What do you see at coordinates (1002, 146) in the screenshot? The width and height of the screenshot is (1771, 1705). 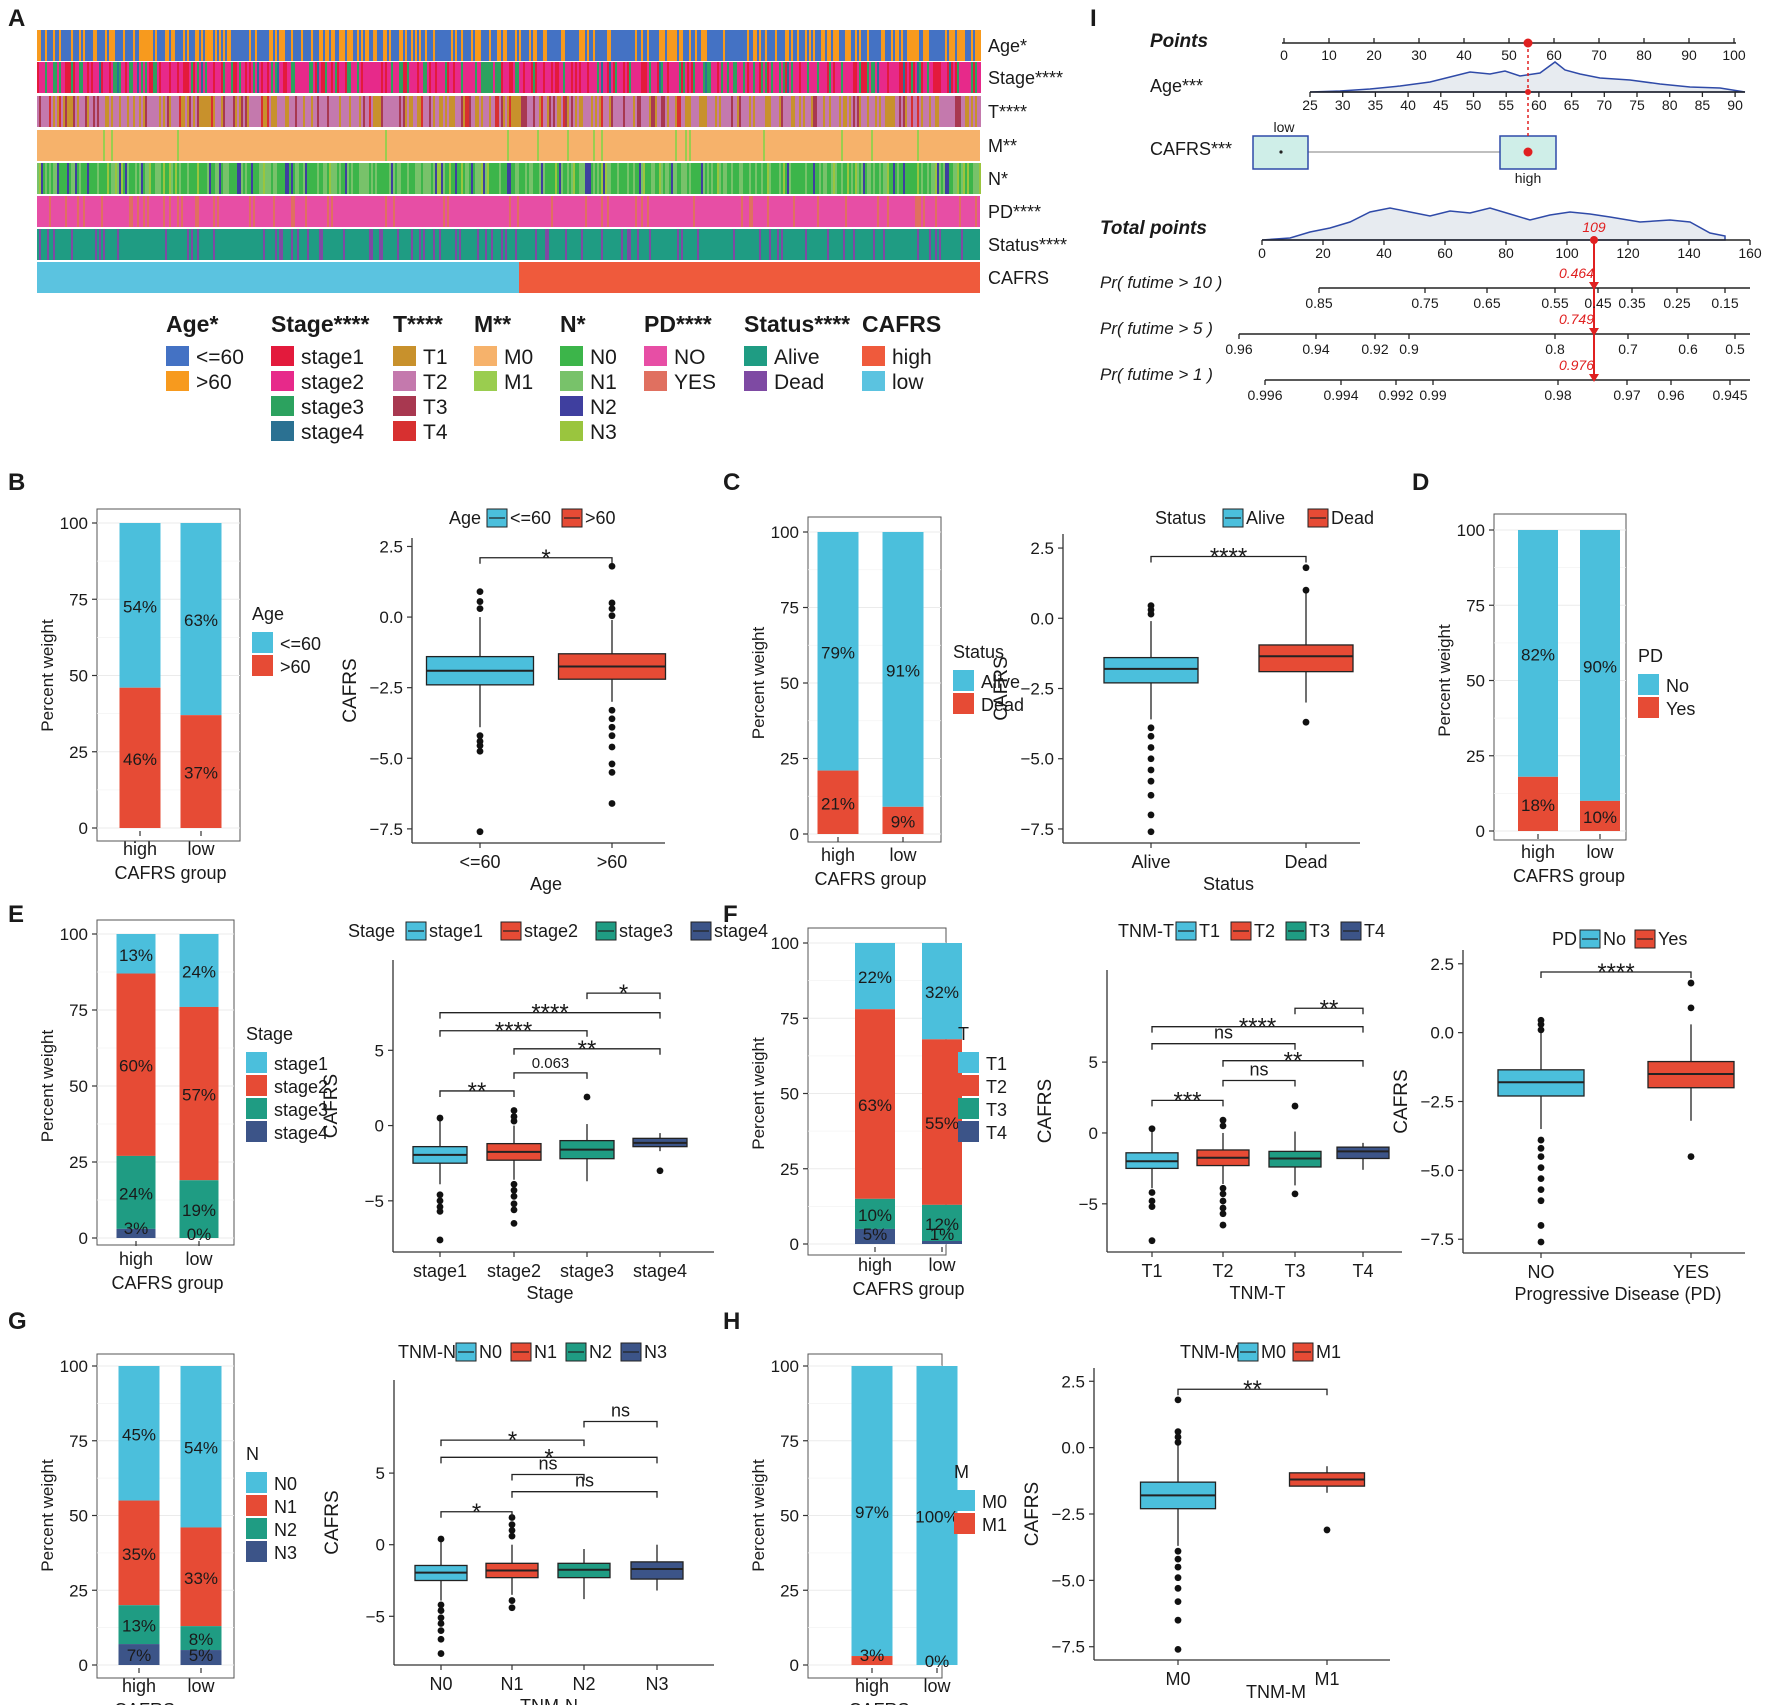 I see `heatmap-row-label: M**` at bounding box center [1002, 146].